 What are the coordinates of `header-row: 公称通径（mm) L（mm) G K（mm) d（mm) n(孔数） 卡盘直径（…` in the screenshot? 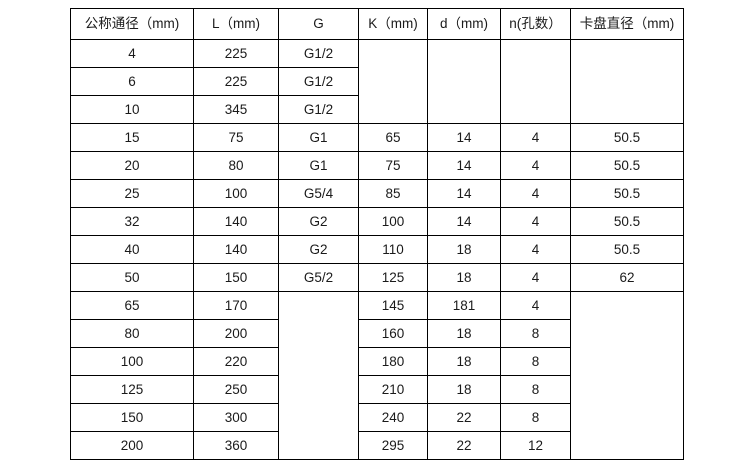 It's located at (377, 24).